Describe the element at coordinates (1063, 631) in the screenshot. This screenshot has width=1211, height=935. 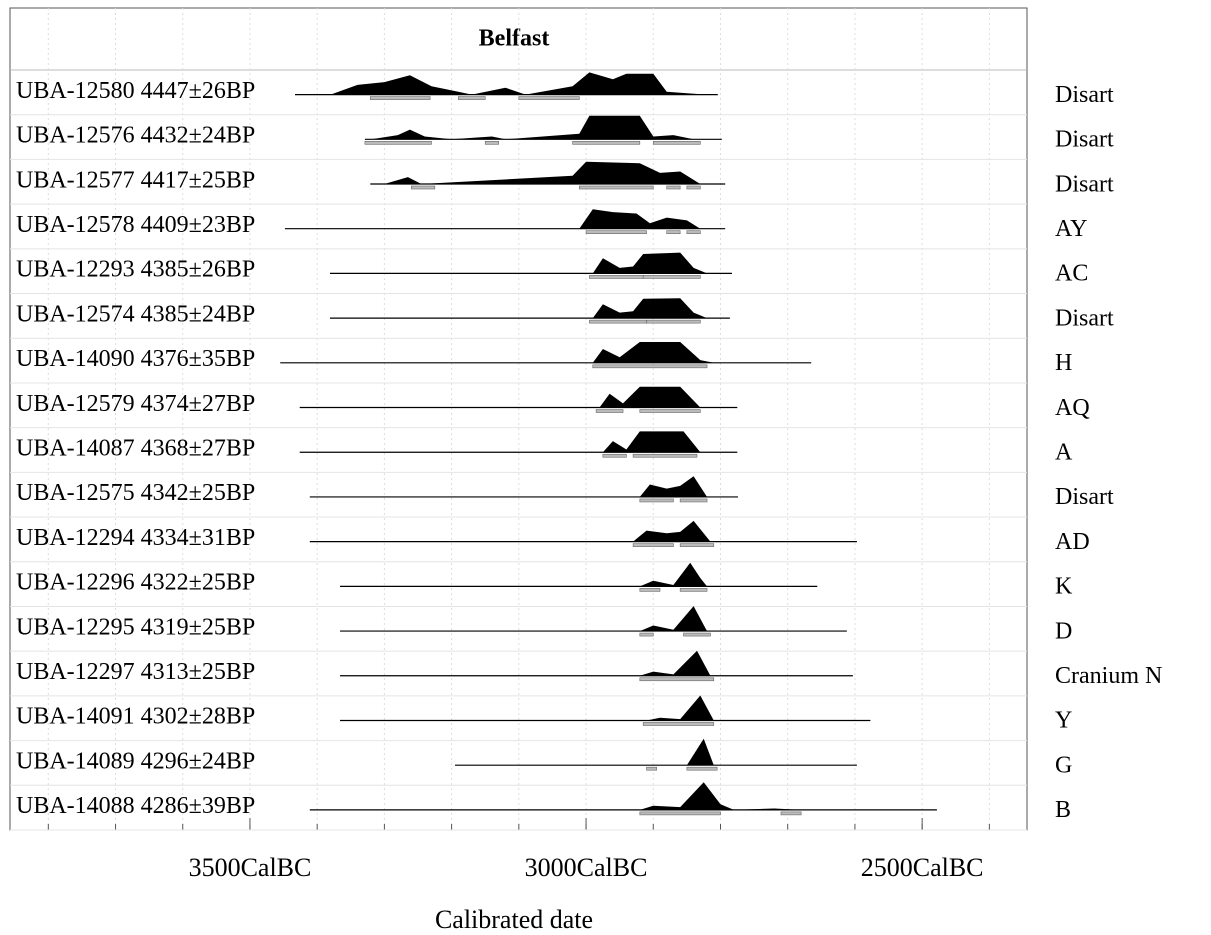
I see `context-label: D` at that location.